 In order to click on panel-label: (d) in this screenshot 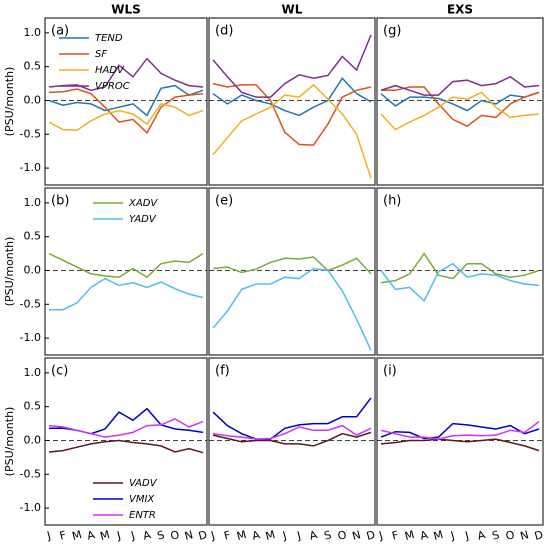, I will do `click(224, 31)`.